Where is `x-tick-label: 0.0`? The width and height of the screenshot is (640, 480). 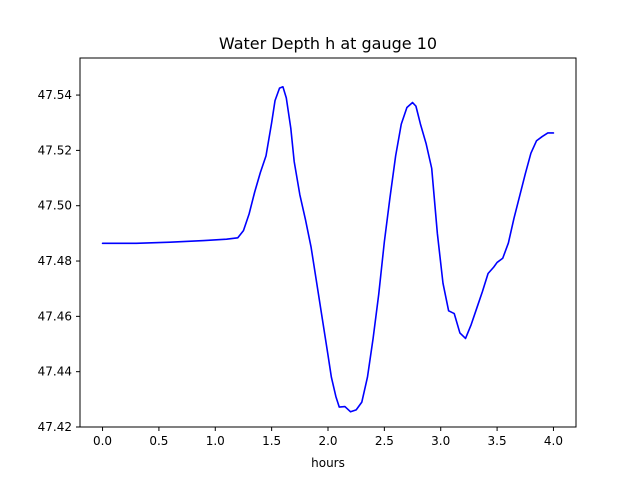 x-tick-label: 0.0 is located at coordinates (102, 441).